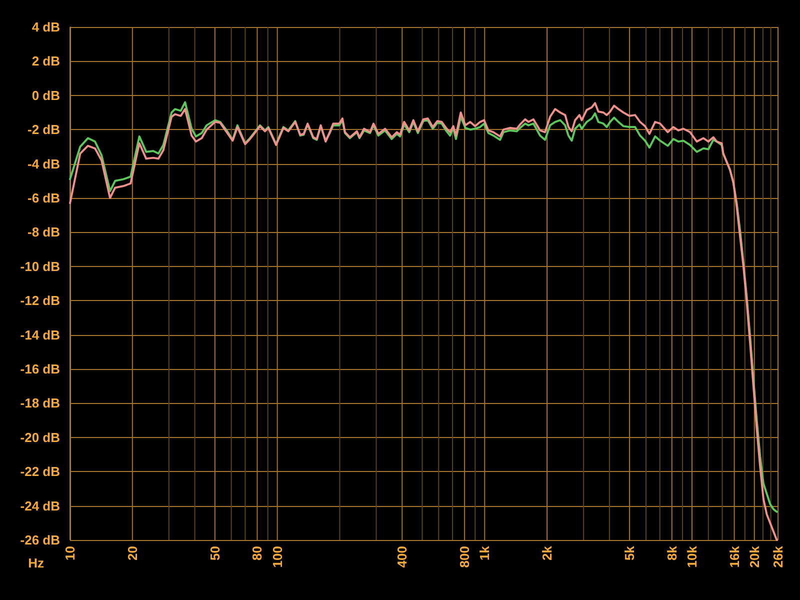  What do you see at coordinates (692, 556) in the screenshot?
I see `x-tick-label: 10k` at bounding box center [692, 556].